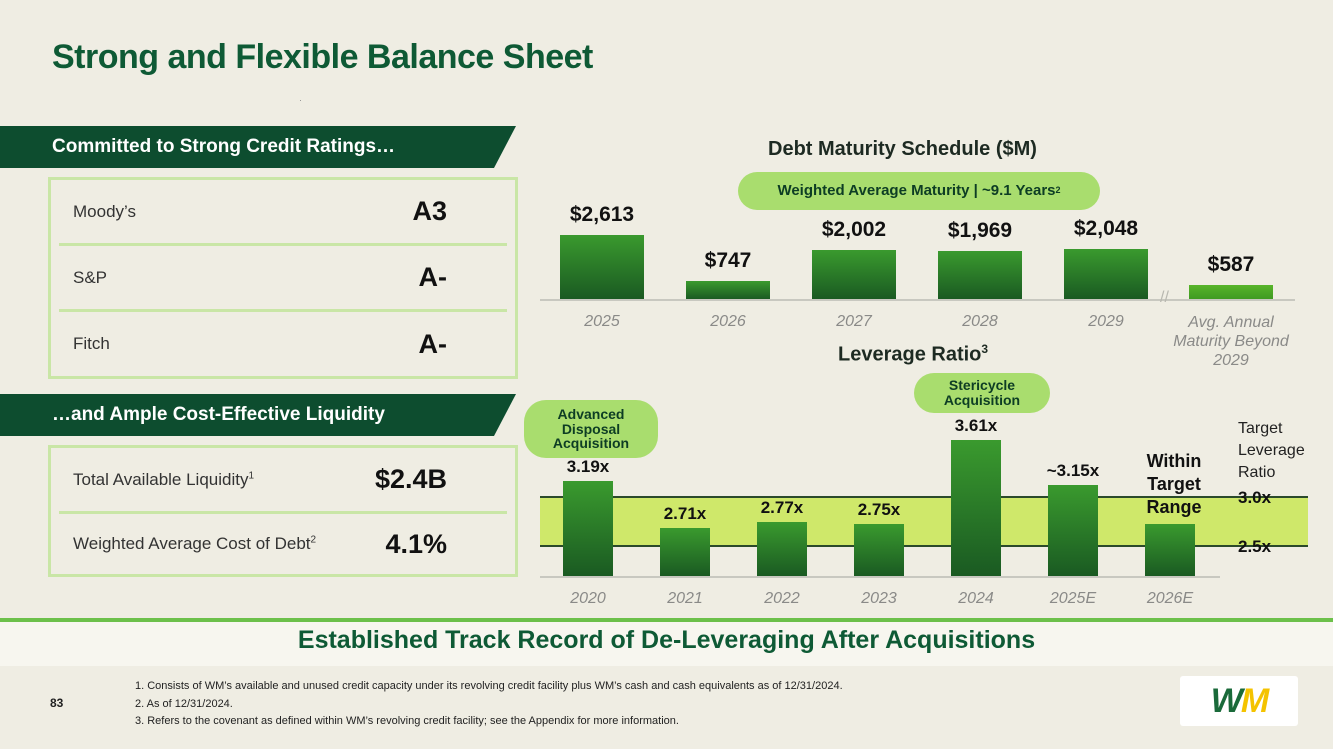 The height and width of the screenshot is (749, 1333). Describe the element at coordinates (685, 598) in the screenshot. I see `leverage-x-label: 2021` at that location.